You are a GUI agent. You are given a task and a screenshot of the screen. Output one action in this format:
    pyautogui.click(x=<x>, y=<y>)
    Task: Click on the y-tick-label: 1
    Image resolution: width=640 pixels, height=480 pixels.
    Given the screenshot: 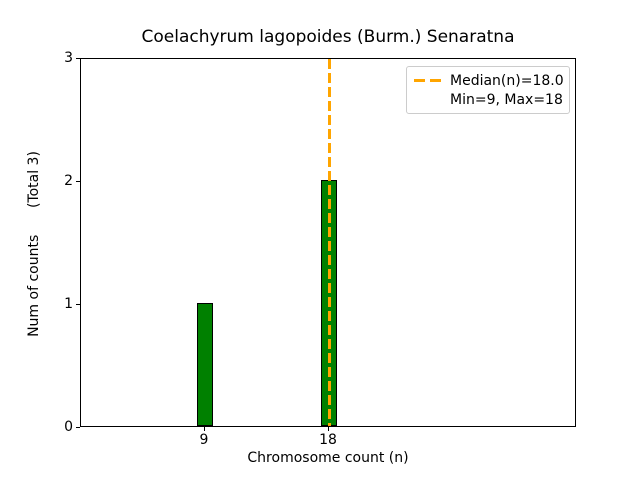 What is the action you would take?
    pyautogui.click(x=68, y=304)
    